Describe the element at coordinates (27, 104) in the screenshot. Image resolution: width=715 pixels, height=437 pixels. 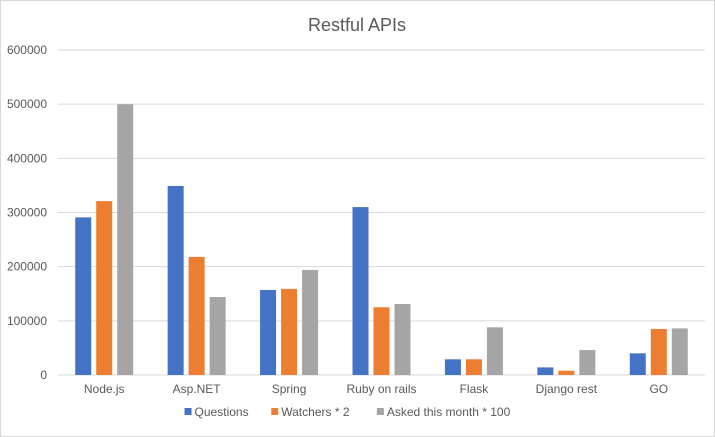
I see `y-tick-label: 500000` at that location.